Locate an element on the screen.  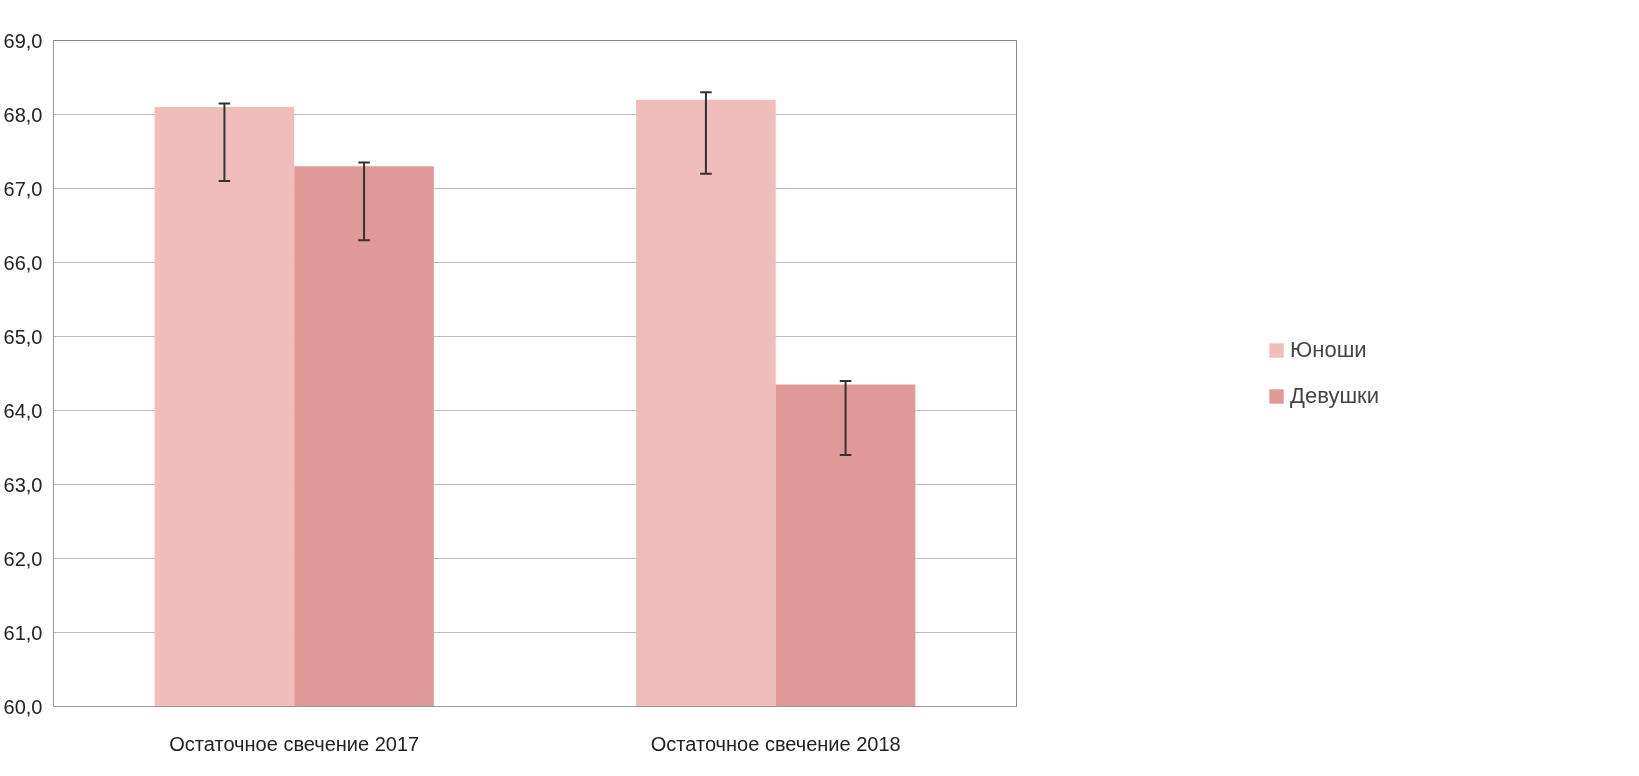
legend-label: Юноши is located at coordinates (1328, 350).